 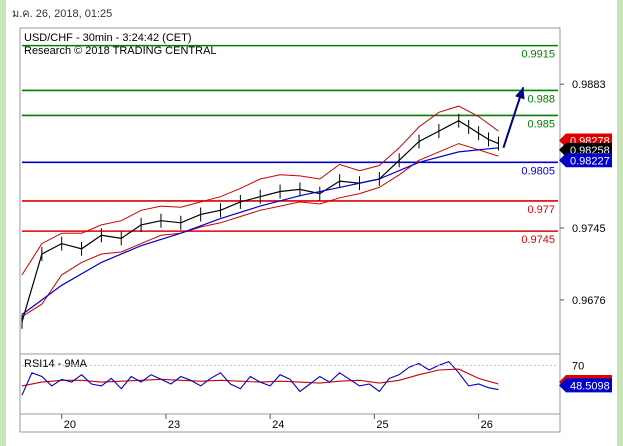 What do you see at coordinates (620, 223) in the screenshot?
I see `right-stripe` at bounding box center [620, 223].